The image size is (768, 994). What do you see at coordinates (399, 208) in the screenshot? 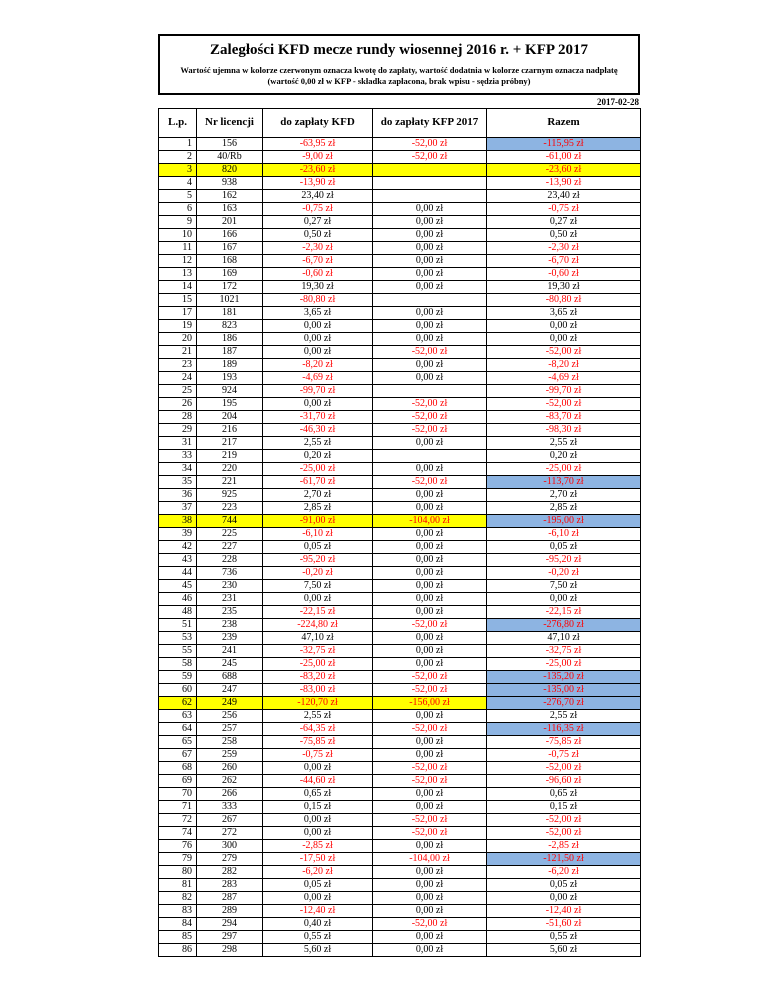
I see `table-row: 6 163 -0,75 zł 0,00 zł -0,75 zł` at bounding box center [399, 208].